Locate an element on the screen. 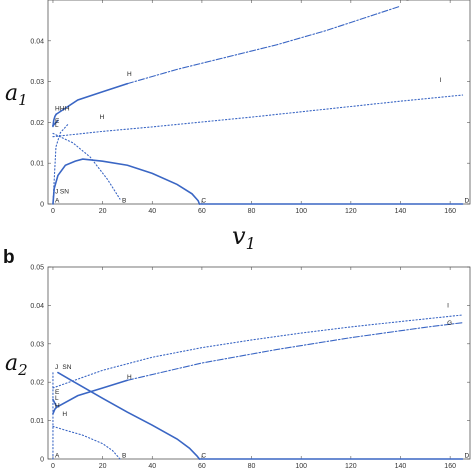 This screenshot has height=474, width=474. panel-b-label: b is located at coordinates (9, 257).